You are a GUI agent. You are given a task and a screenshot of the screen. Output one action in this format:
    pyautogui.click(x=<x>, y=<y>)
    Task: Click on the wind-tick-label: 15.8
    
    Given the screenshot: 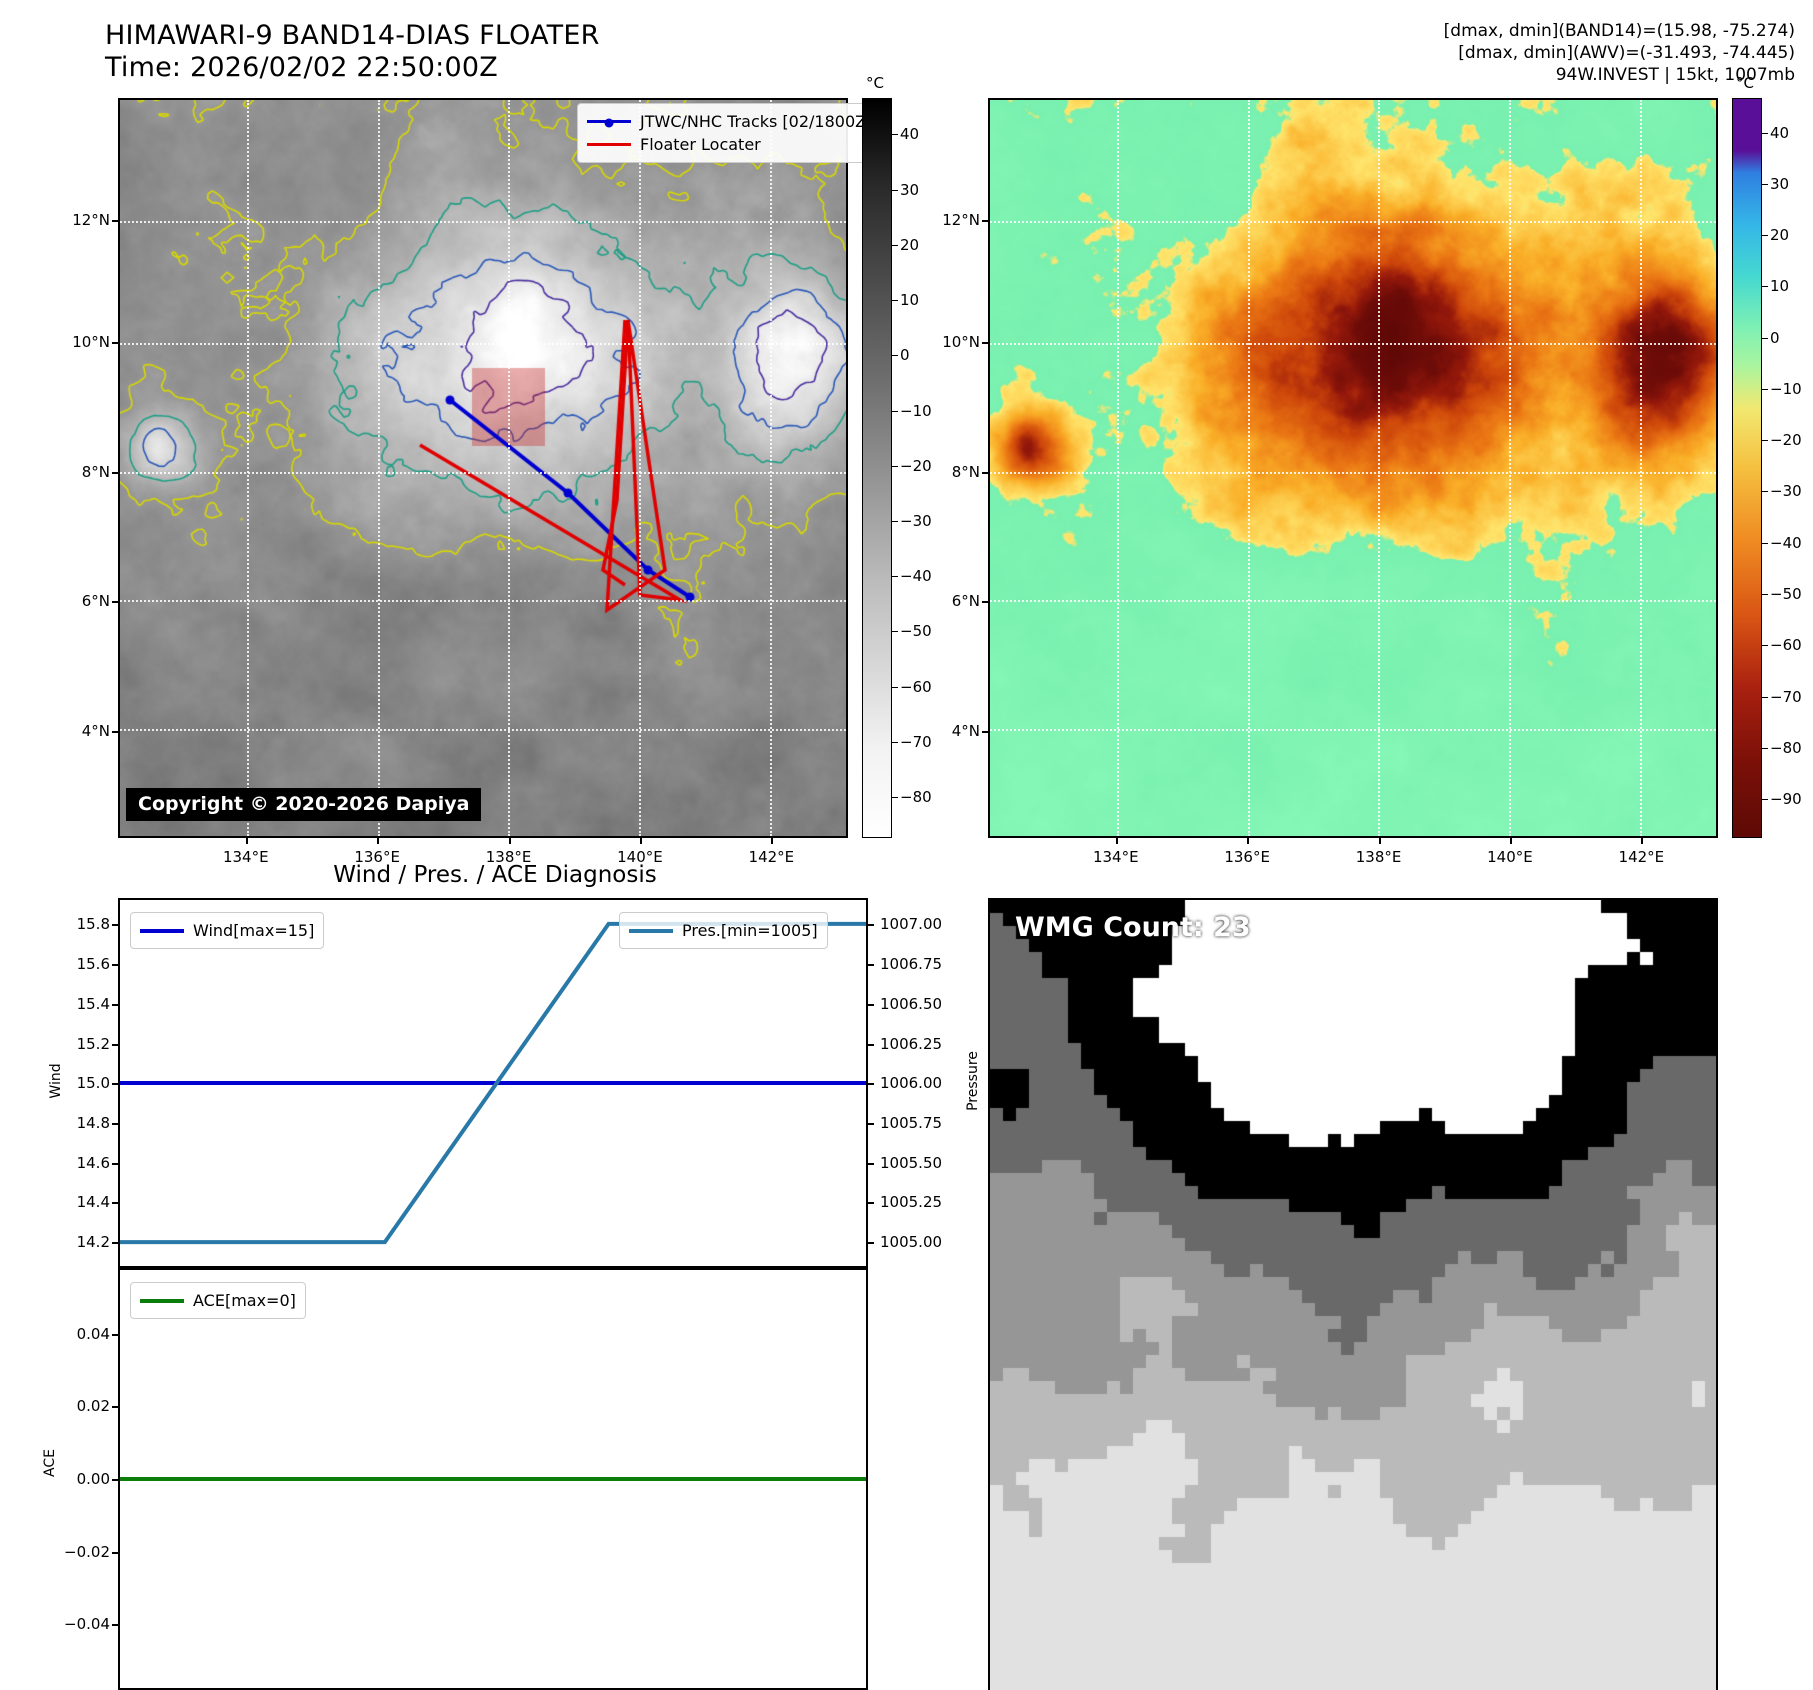 What is the action you would take?
    pyautogui.click(x=93, y=924)
    